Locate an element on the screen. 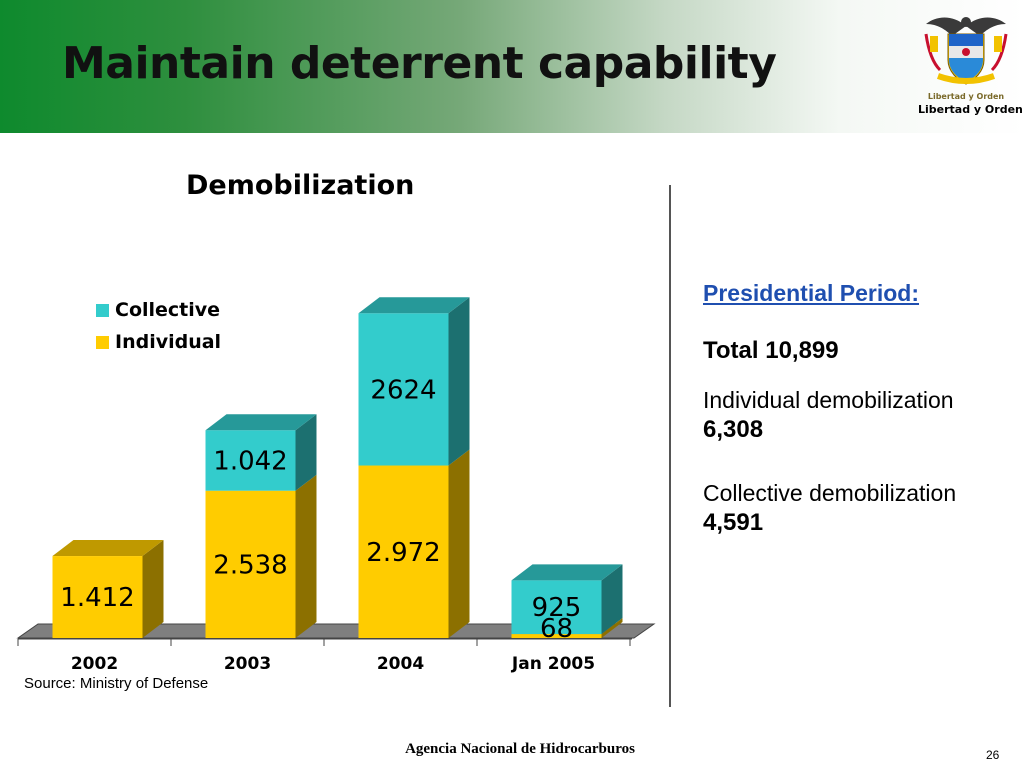  individual-demobilization-value: 6,308 is located at coordinates (733, 429).